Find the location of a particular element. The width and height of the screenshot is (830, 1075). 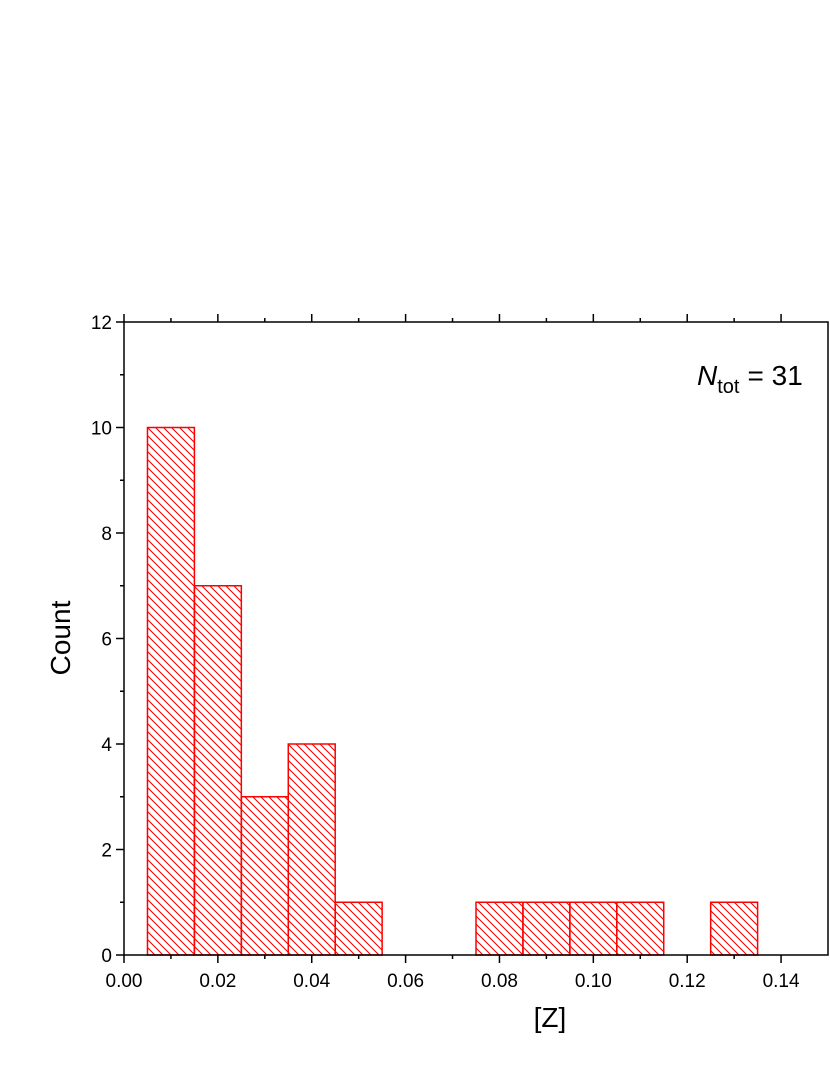

x-tick-label: 0.02 is located at coordinates (217, 981).